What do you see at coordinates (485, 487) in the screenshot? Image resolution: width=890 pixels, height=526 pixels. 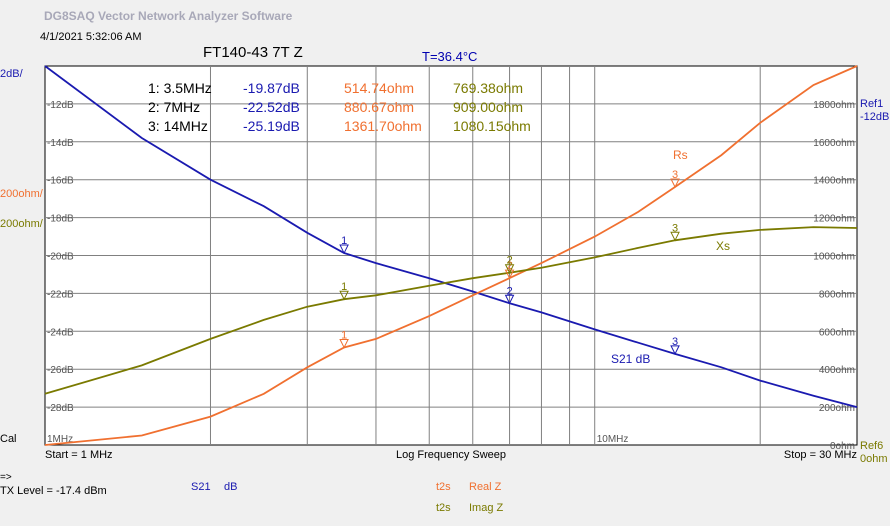 I see `legend-real-z: Real Z` at bounding box center [485, 487].